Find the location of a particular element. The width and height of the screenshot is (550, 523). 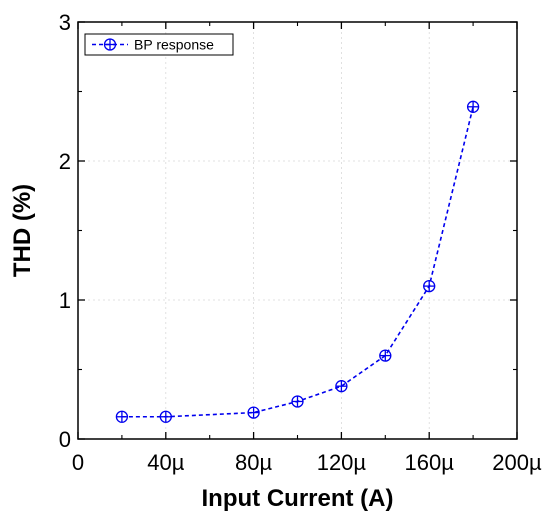

y-tick-label: 2 is located at coordinates (65, 161).